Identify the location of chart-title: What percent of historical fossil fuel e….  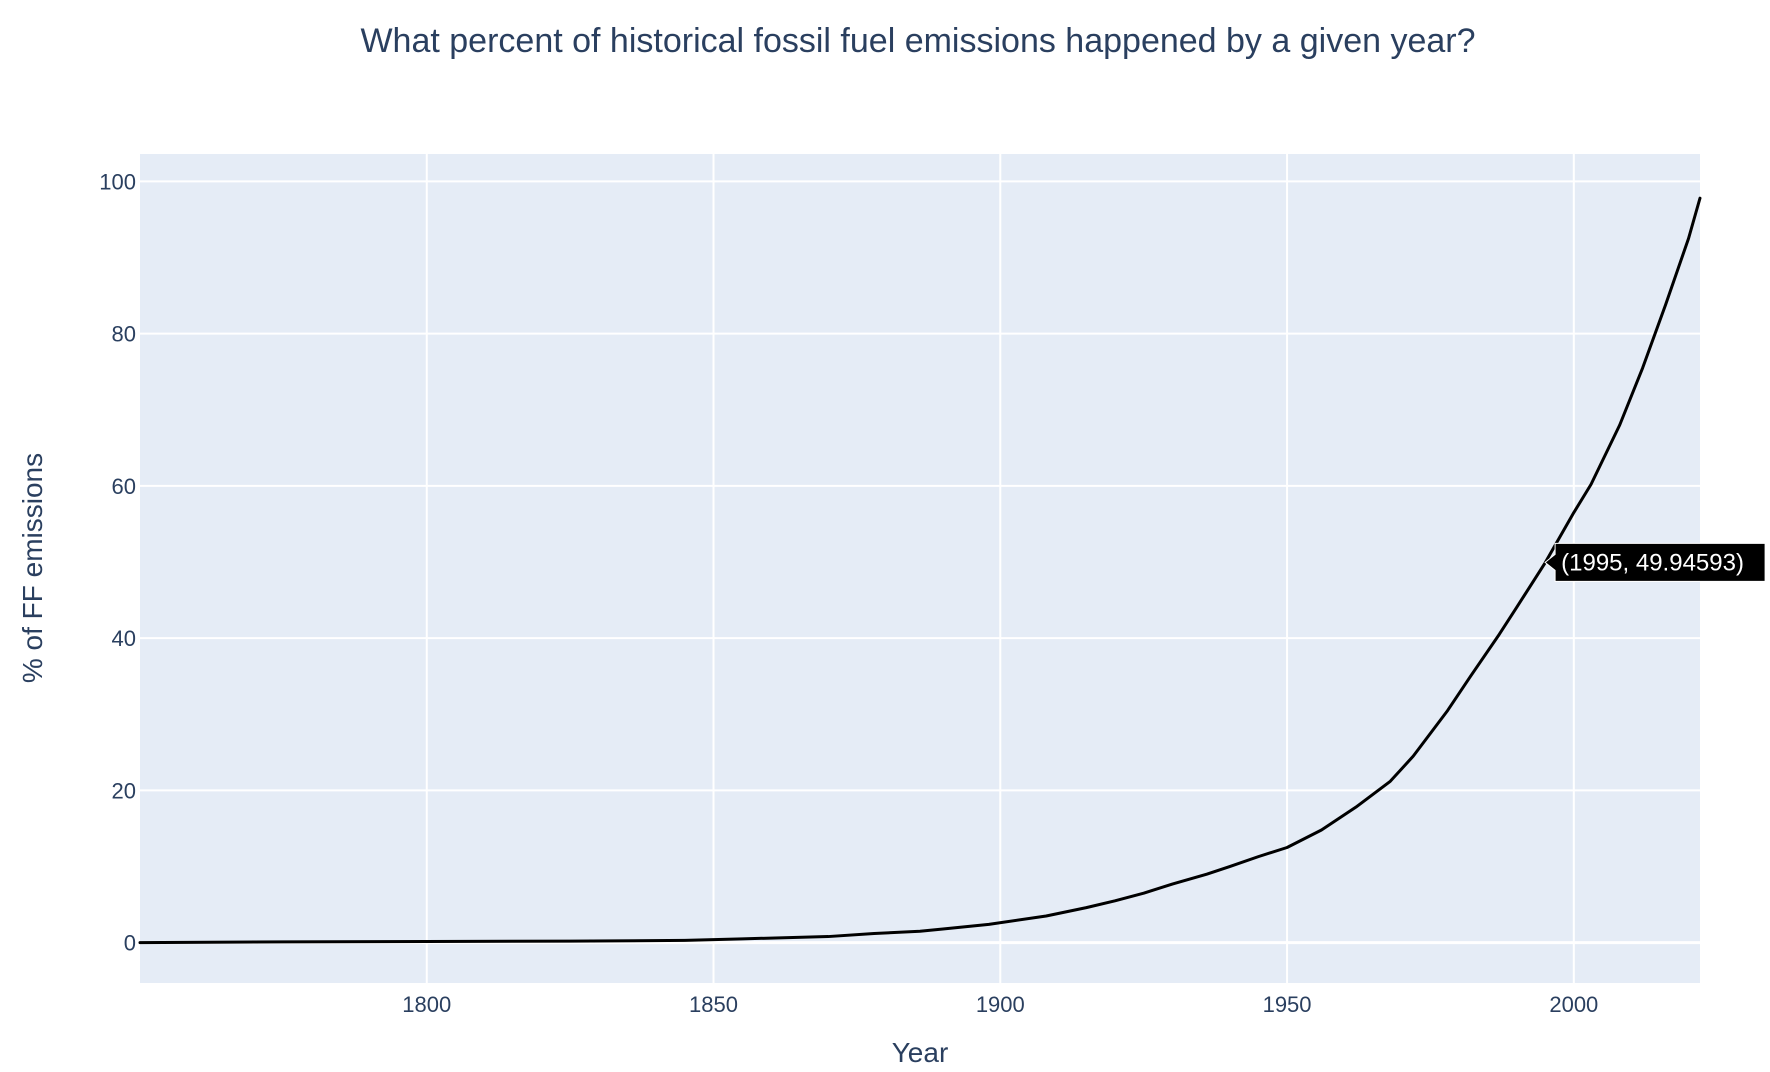
(917, 41).